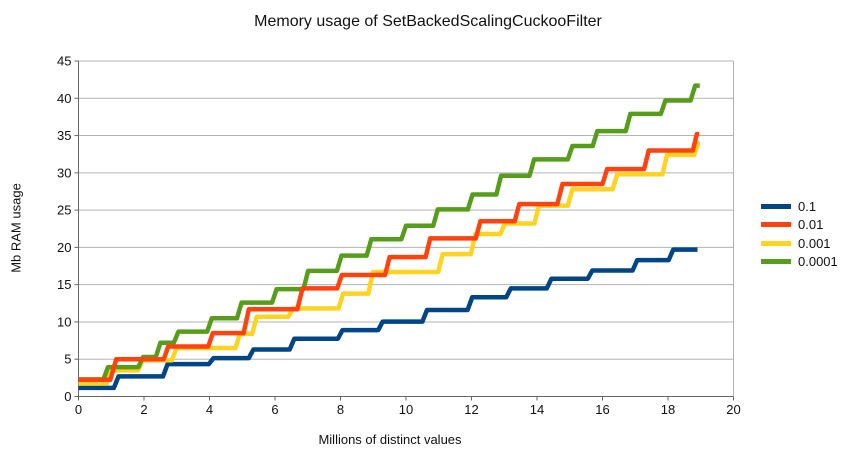  Describe the element at coordinates (64, 98) in the screenshot. I see `y-tick-label-40: 40` at that location.